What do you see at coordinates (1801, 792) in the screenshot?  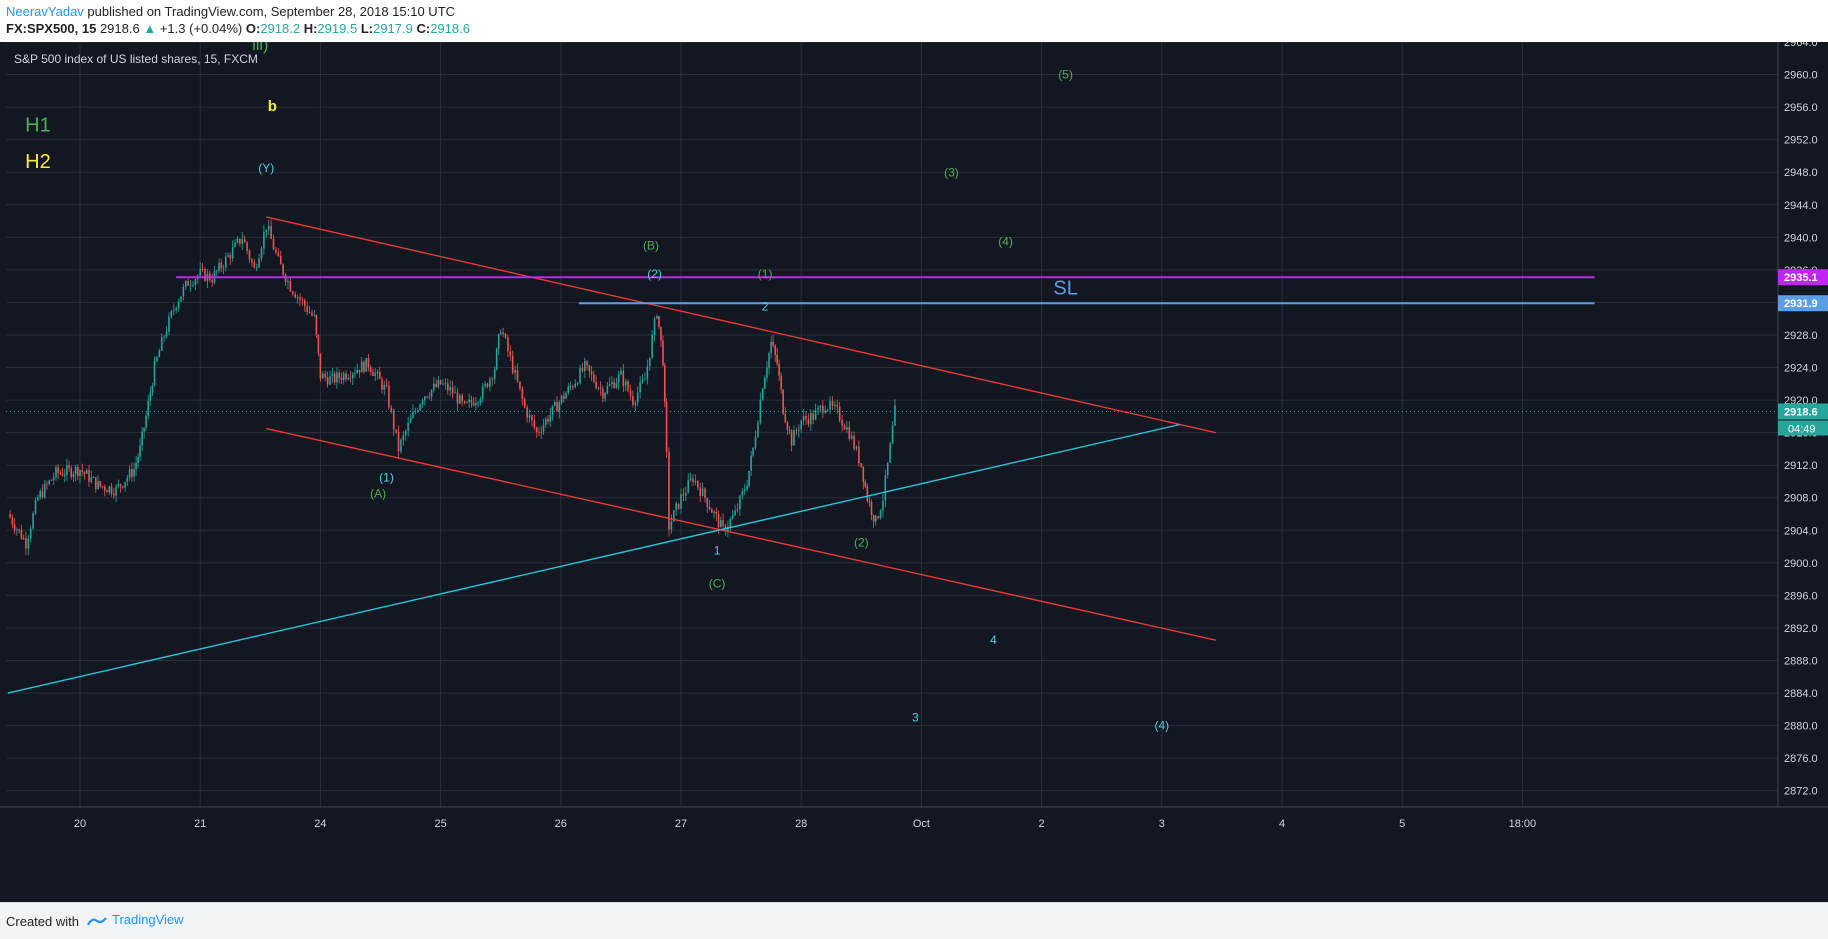 I see `y-tick-label: 2872.0` at bounding box center [1801, 792].